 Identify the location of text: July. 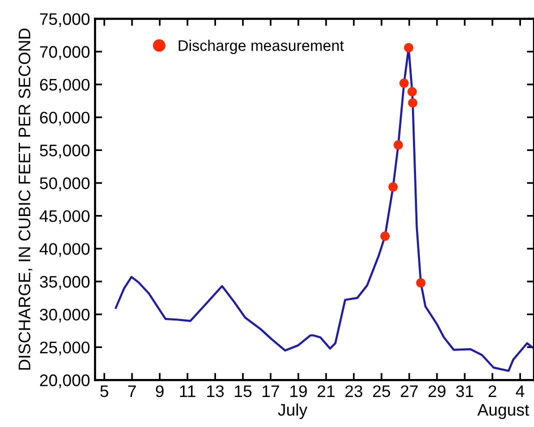
(293, 412).